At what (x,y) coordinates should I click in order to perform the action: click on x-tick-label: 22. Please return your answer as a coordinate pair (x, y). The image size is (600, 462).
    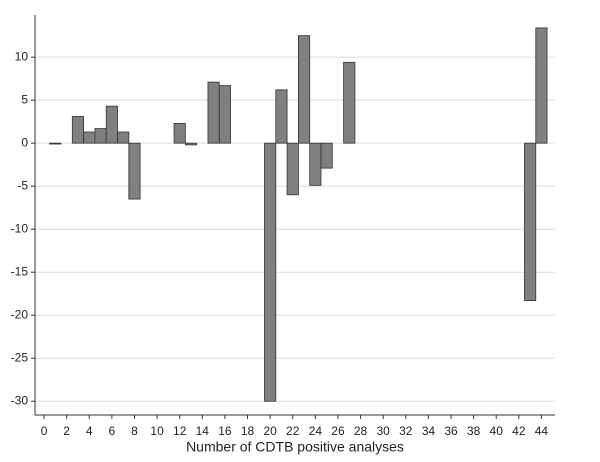
    Looking at the image, I should click on (293, 431).